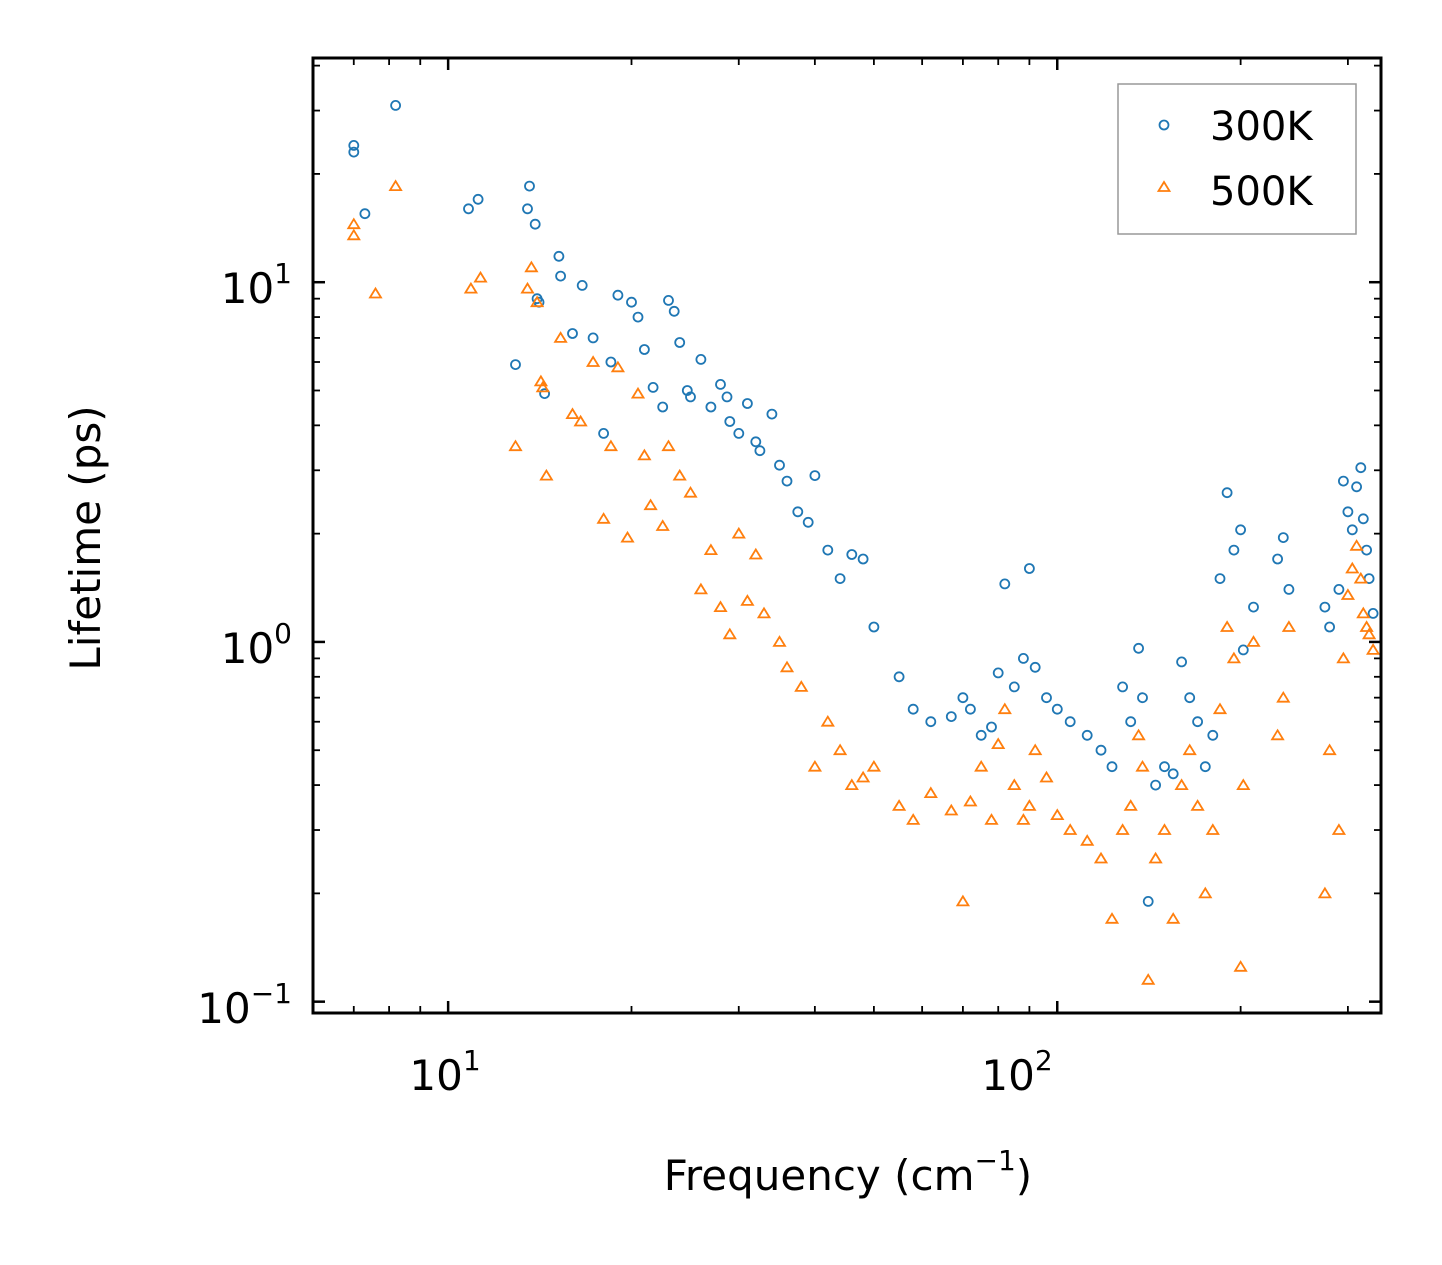  I want to click on legend-box, so click(1237, 159).